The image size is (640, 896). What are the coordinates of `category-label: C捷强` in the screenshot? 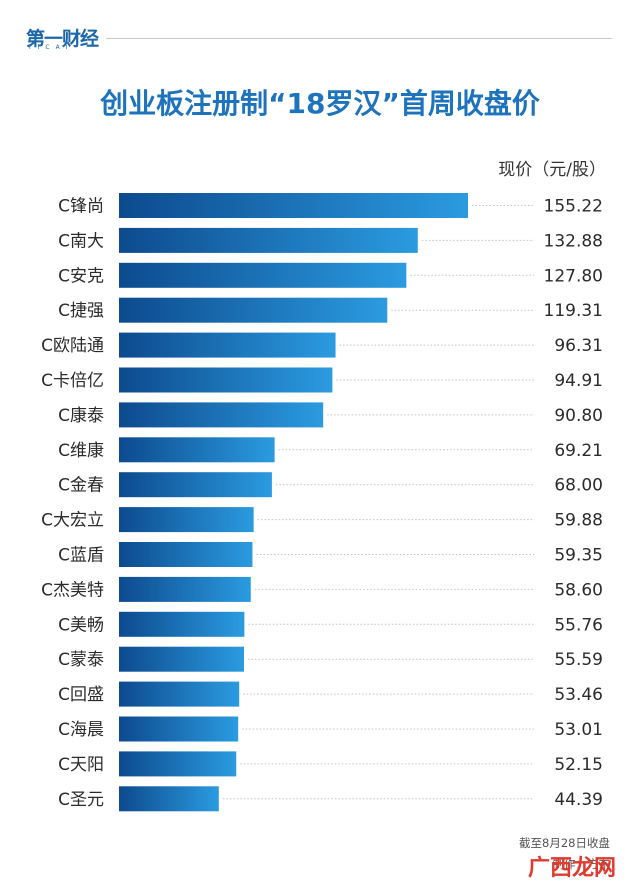 It's located at (81, 311).